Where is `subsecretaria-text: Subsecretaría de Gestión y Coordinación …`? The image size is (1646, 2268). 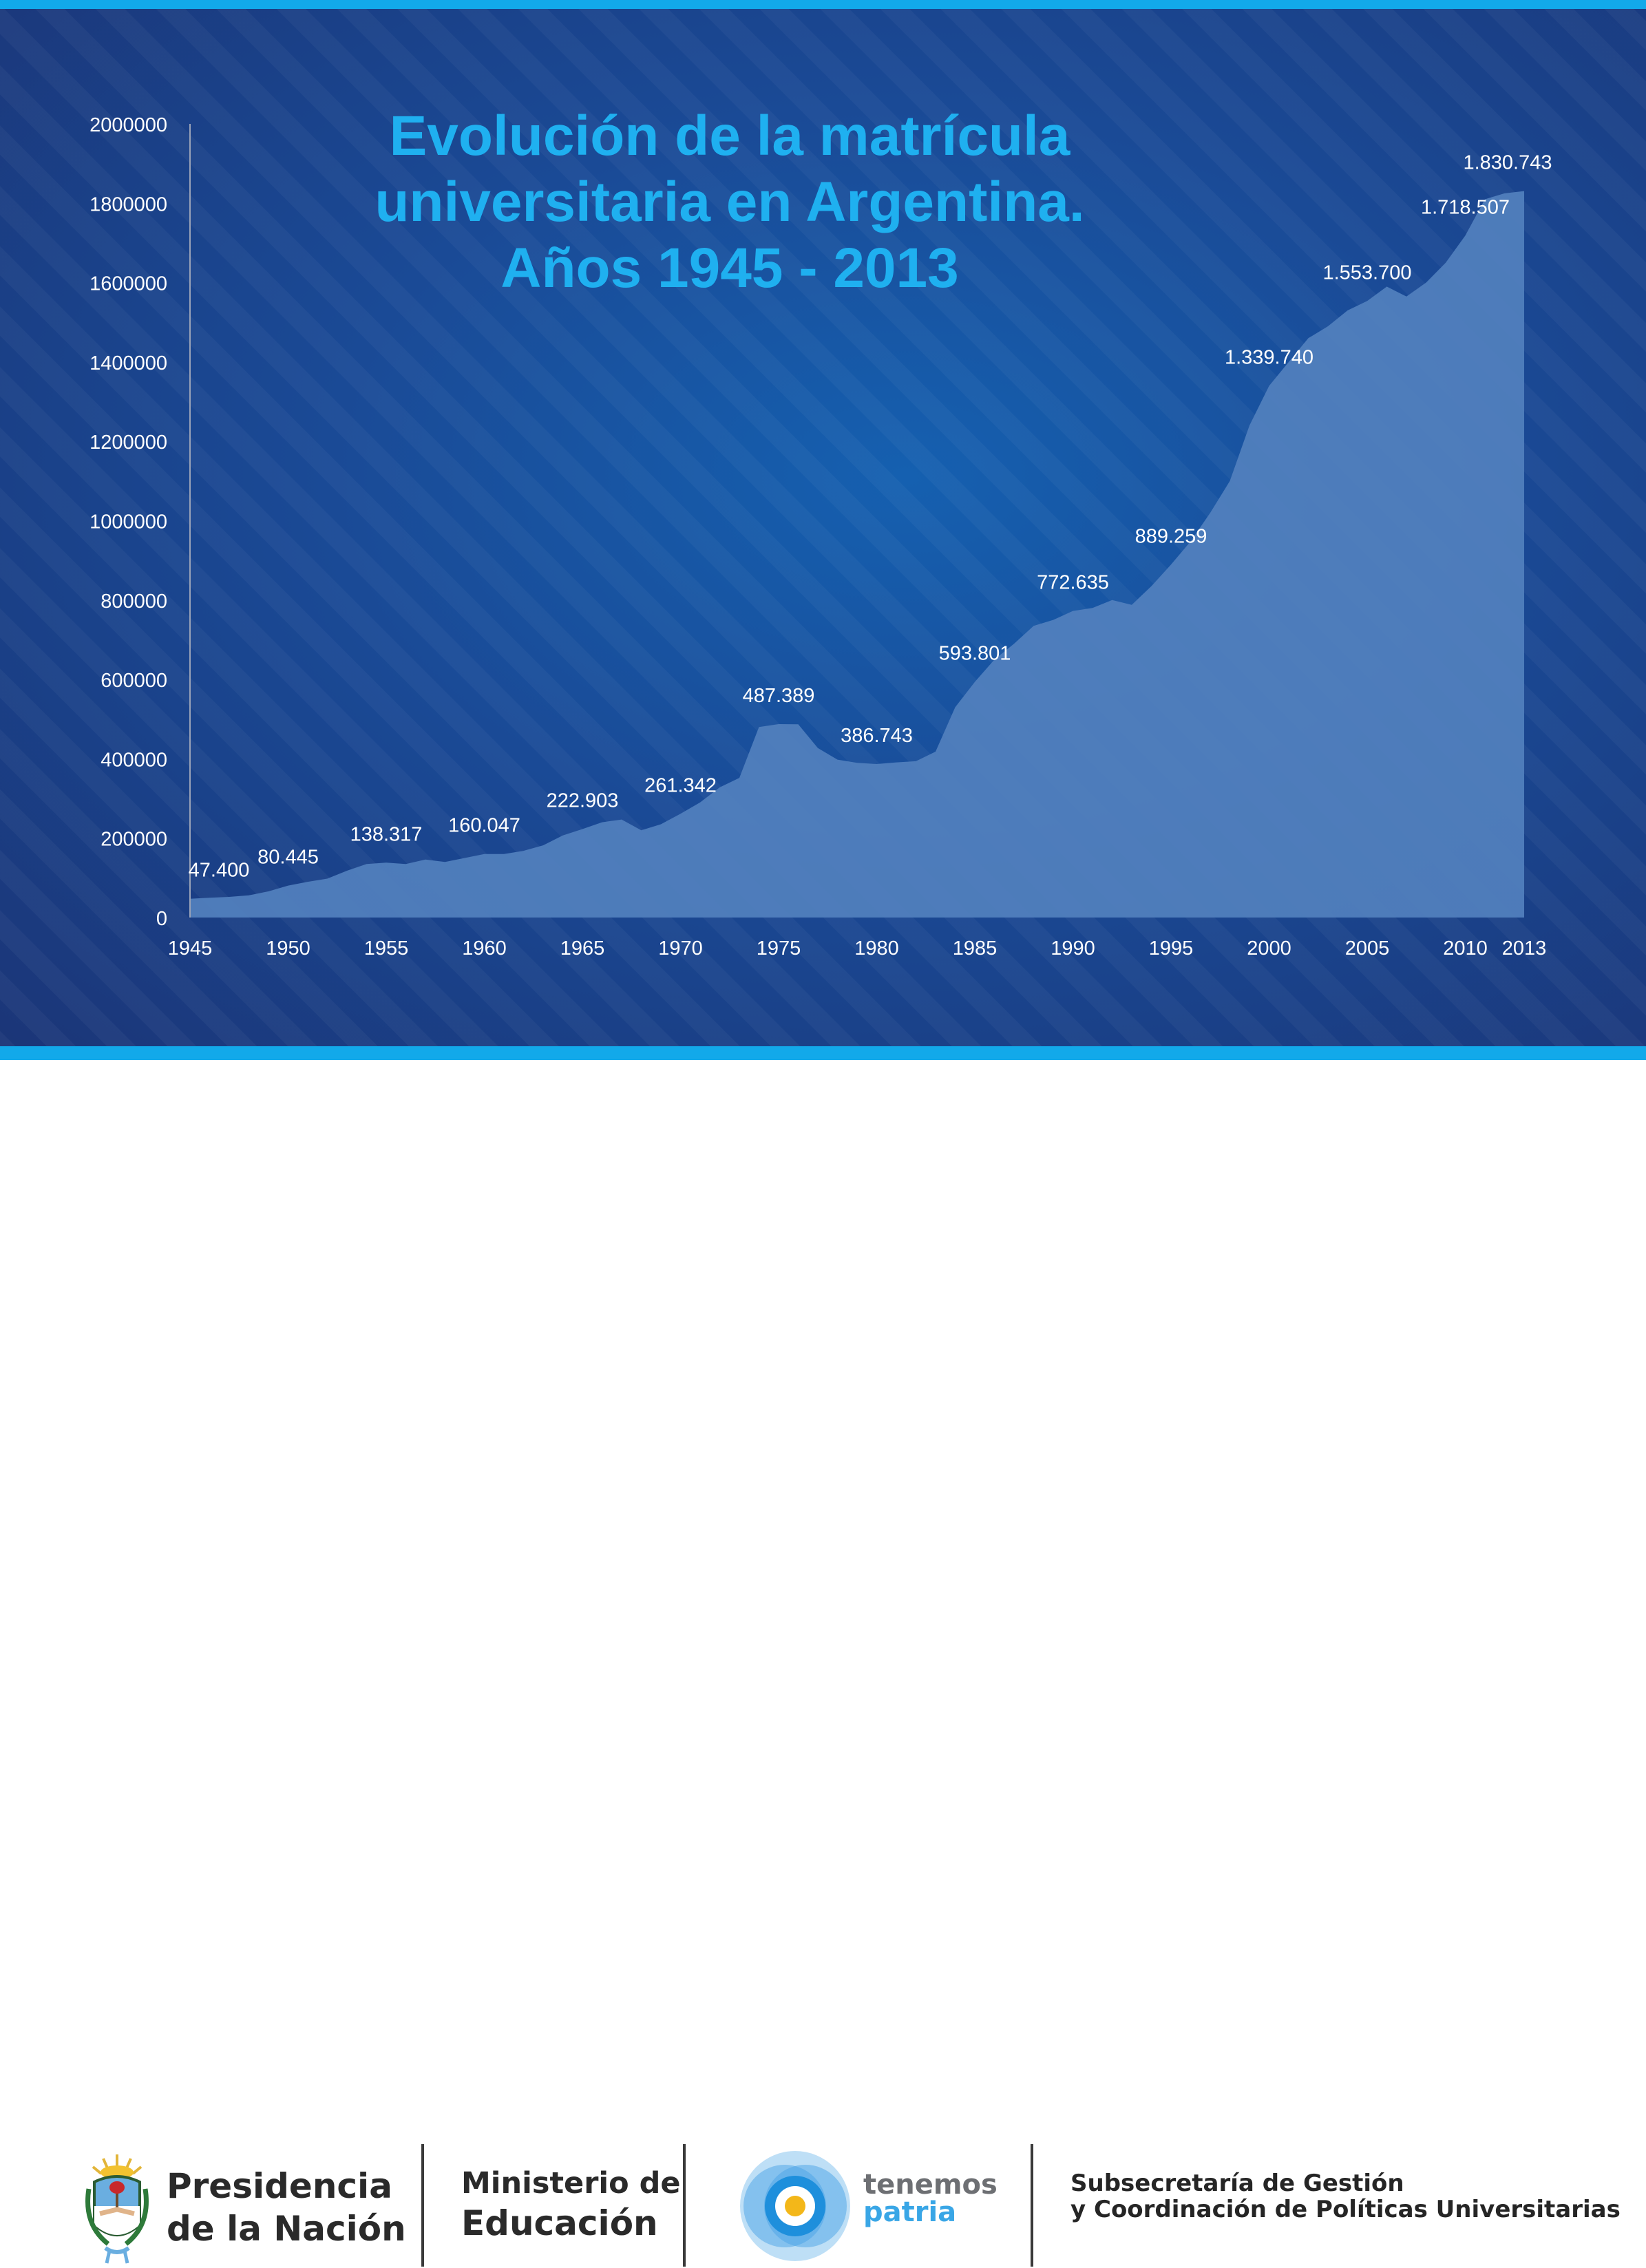 subsecretaria-text: Subsecretaría de Gestión y Coordinación … is located at coordinates (1345, 2197).